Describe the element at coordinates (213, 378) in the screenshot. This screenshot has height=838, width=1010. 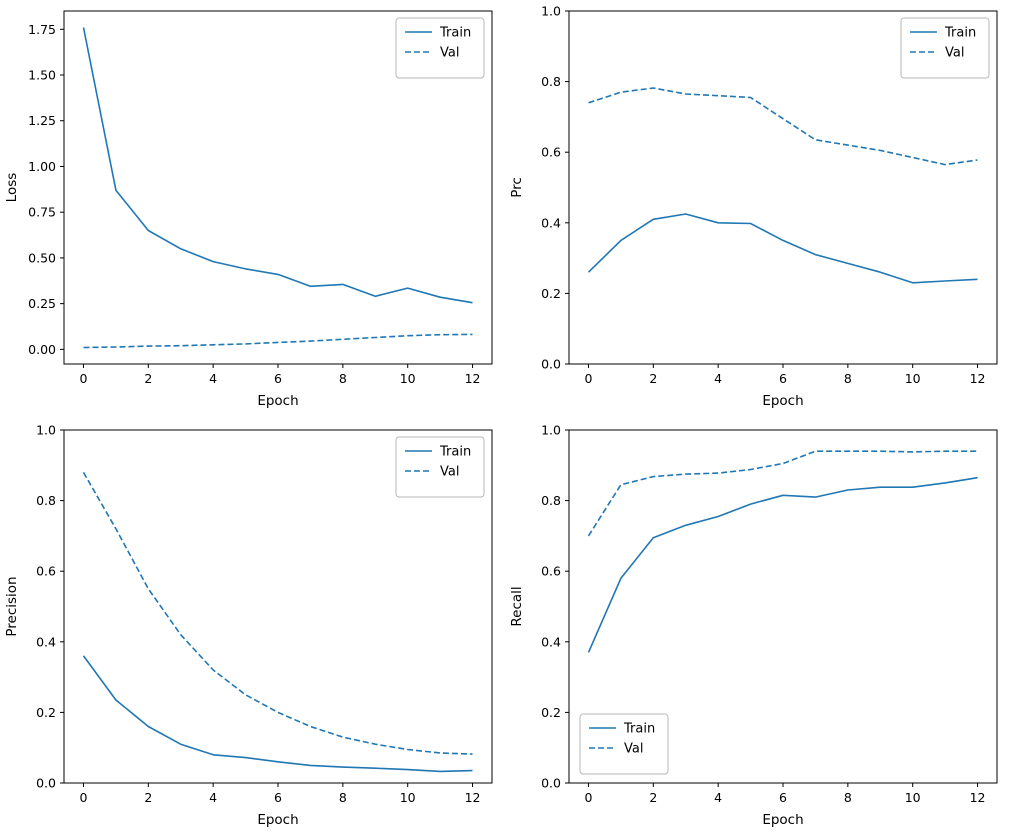
I see `loss-x-tick-label: 4` at that location.